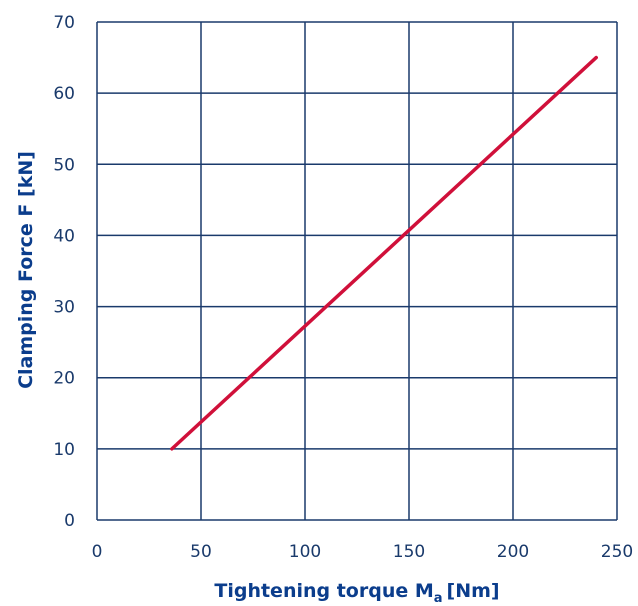  What do you see at coordinates (64, 236) in the screenshot?
I see `y-tick-label: 40` at bounding box center [64, 236].